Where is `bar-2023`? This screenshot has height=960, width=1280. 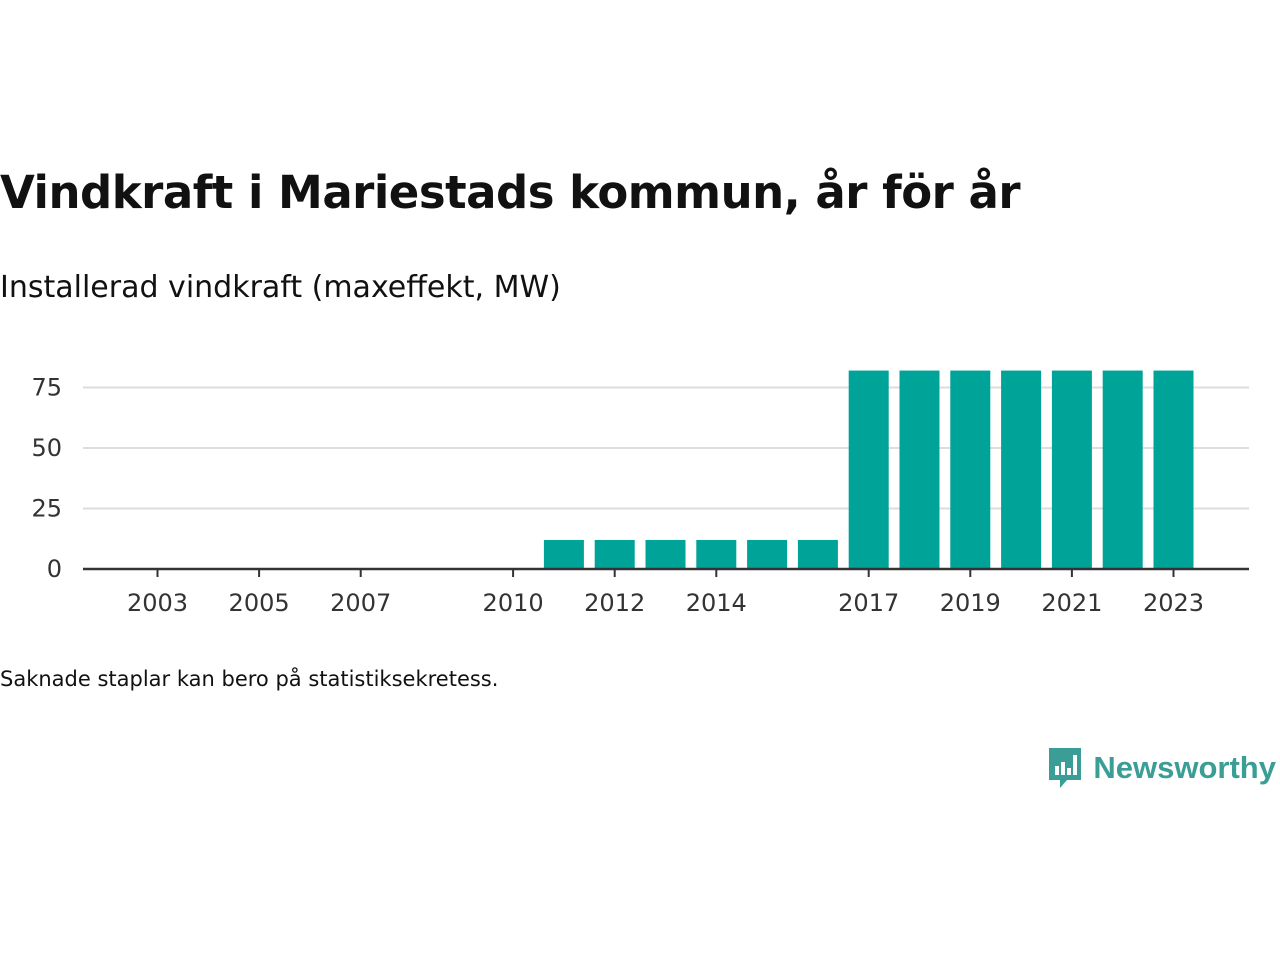 bar-2023 is located at coordinates (1173, 469).